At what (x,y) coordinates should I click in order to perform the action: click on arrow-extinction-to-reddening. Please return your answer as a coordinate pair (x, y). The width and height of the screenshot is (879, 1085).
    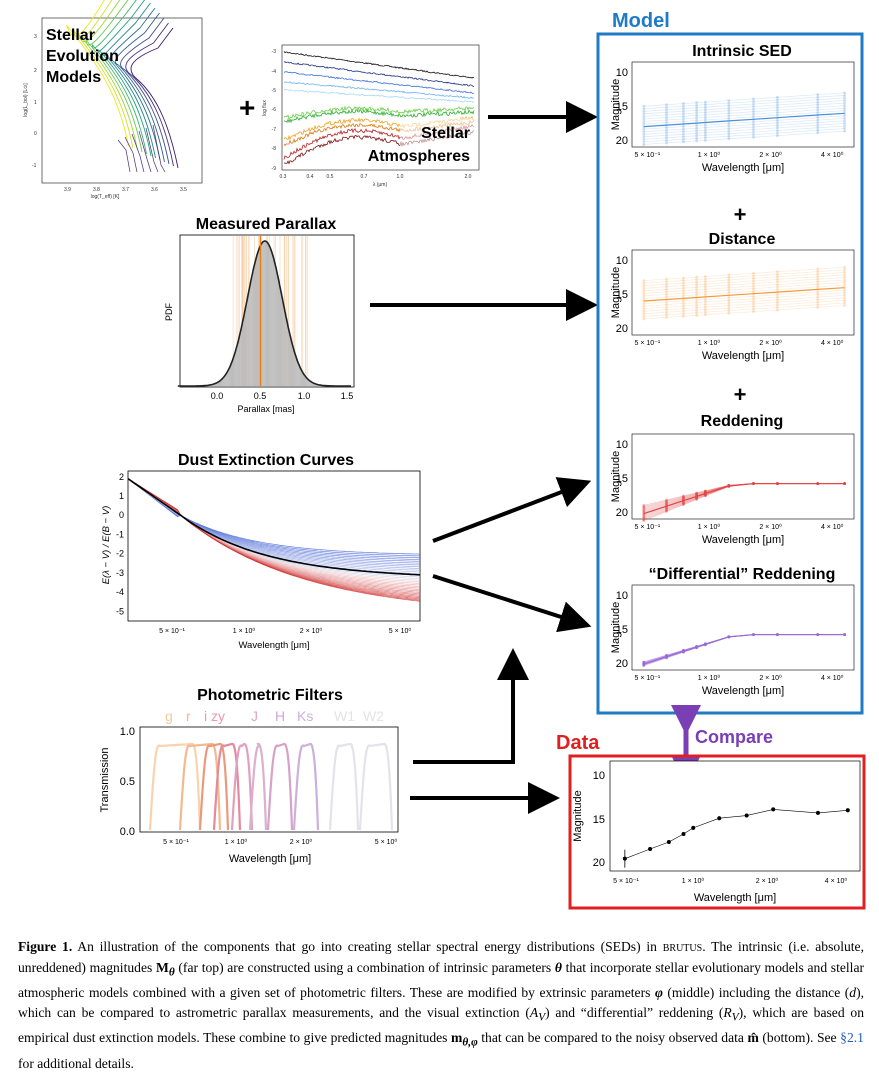
    Looking at the image, I should click on (512, 510).